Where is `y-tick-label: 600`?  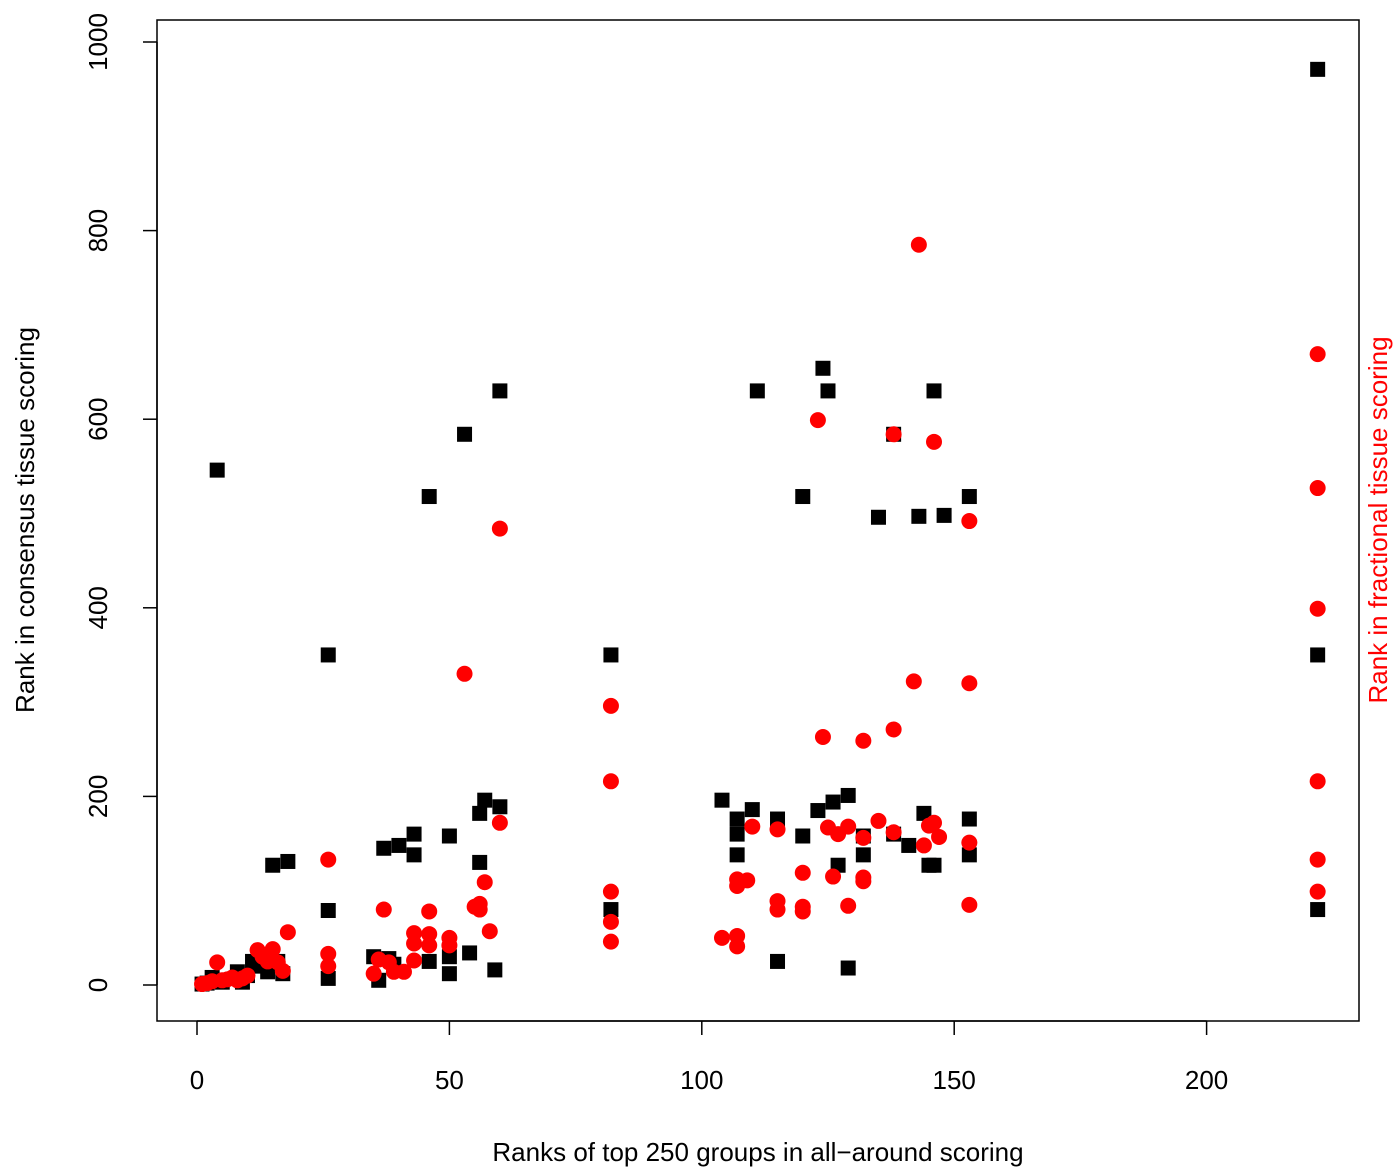
y-tick-label: 600 is located at coordinates (98, 419).